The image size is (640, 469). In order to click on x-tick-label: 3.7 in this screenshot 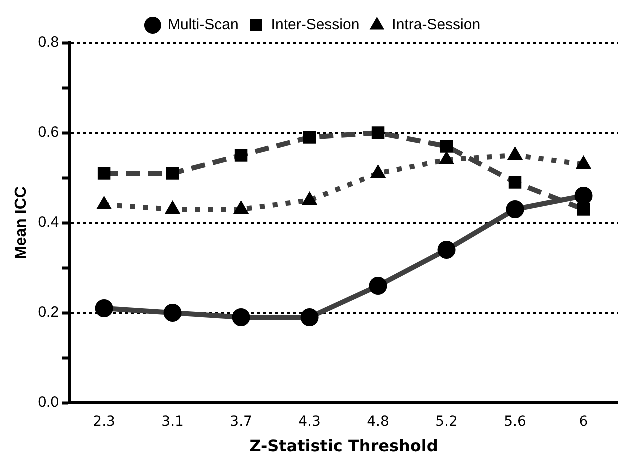, I will do `click(241, 422)`.